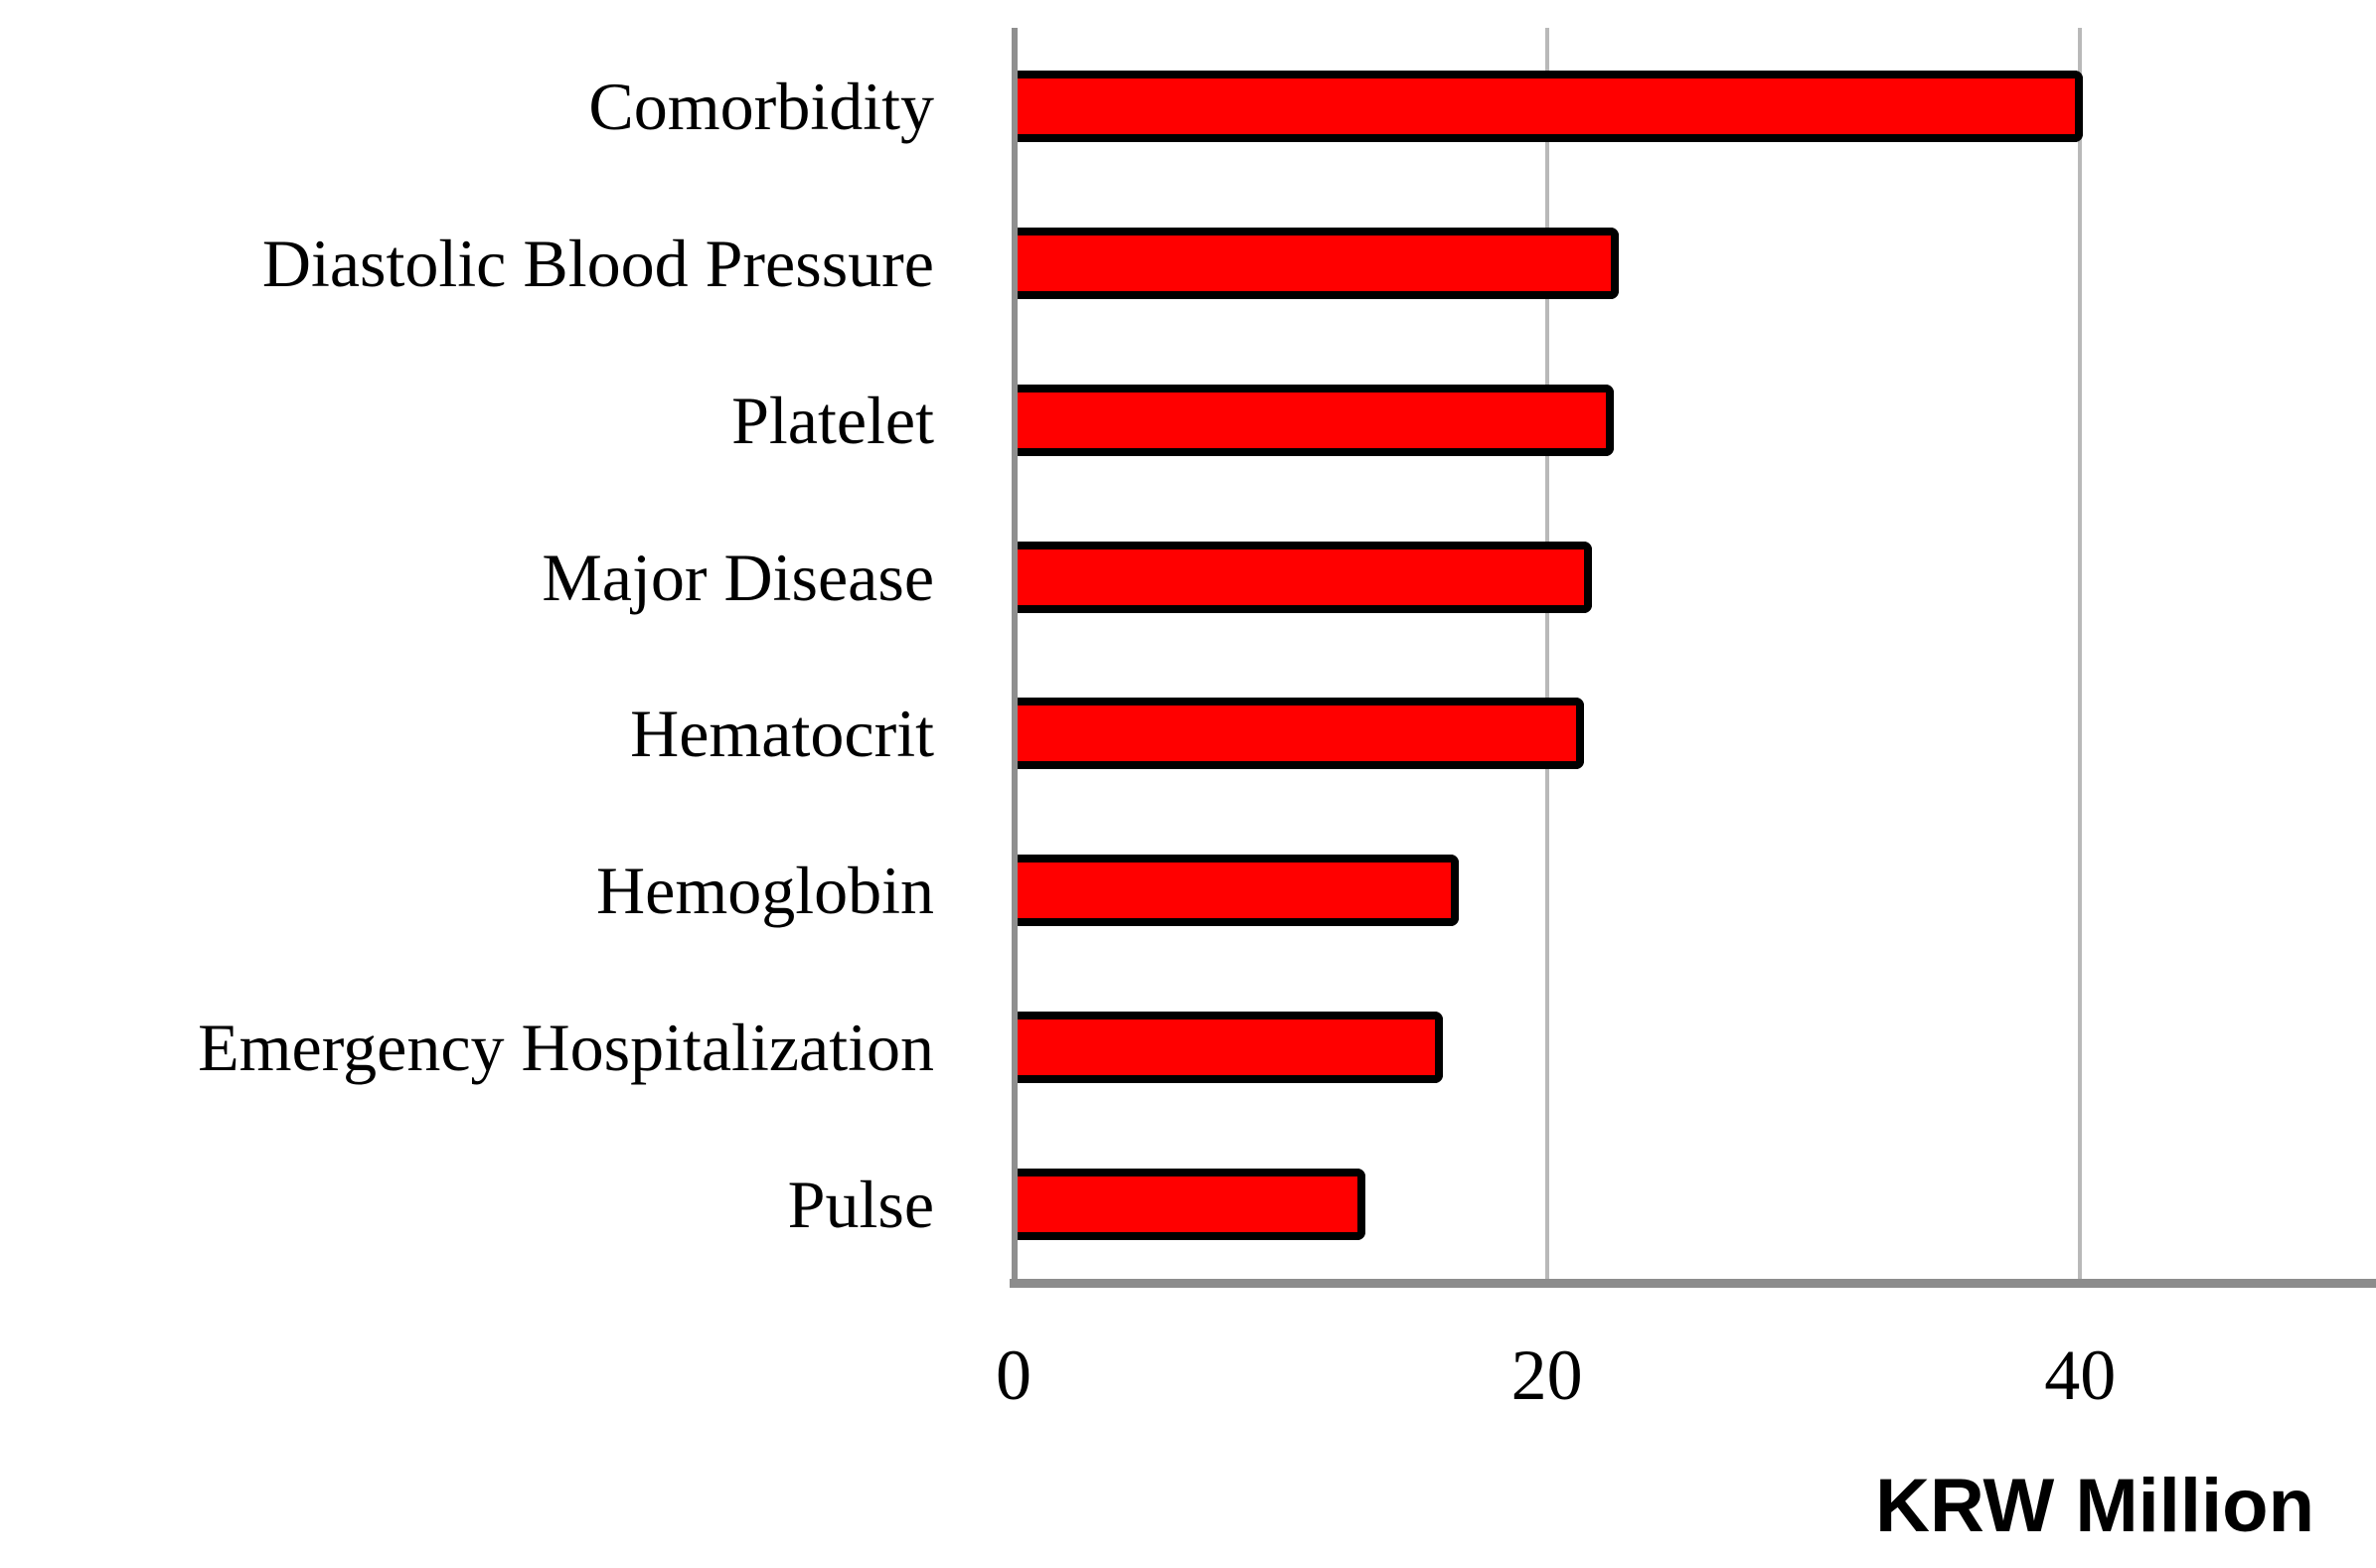  Describe the element at coordinates (1237, 891) in the screenshot. I see `bar-hemoglobin` at that location.